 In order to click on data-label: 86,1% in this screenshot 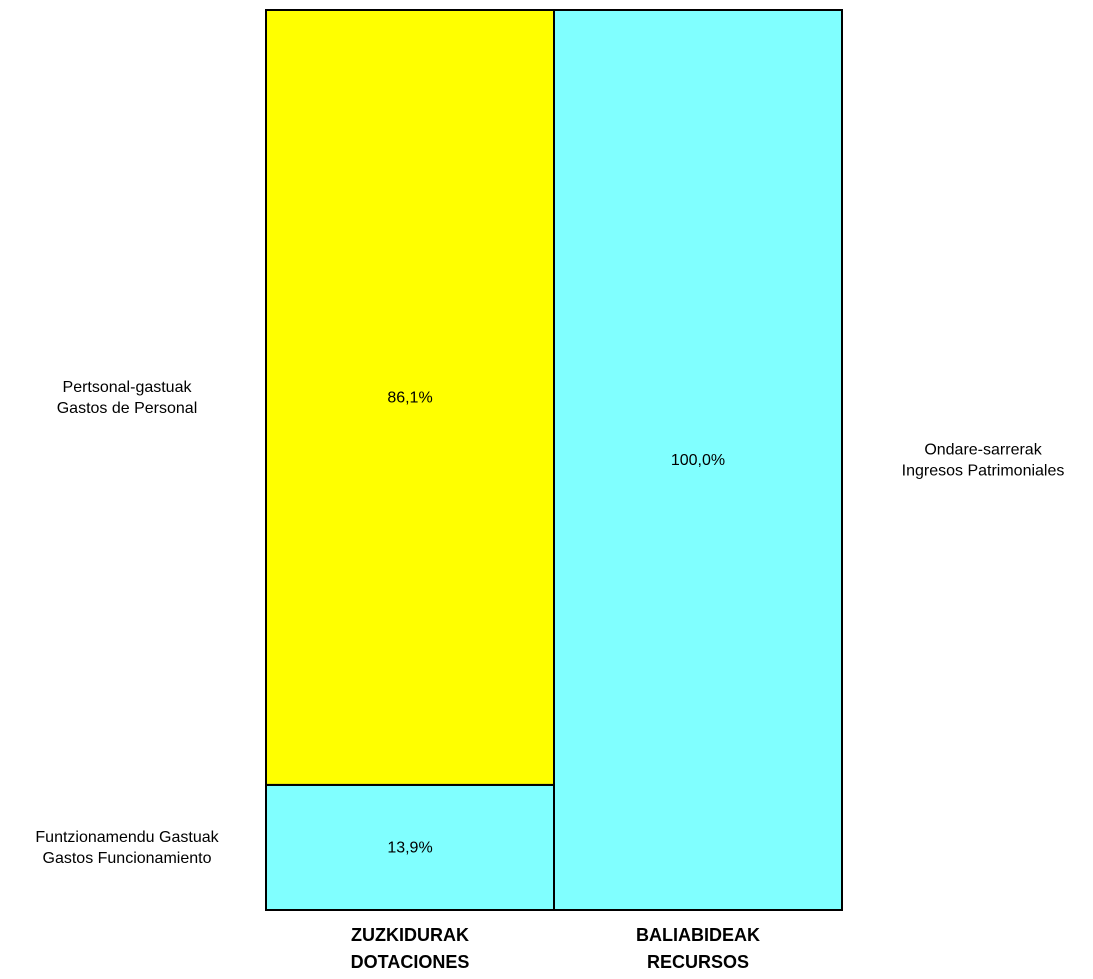, I will do `click(409, 397)`.